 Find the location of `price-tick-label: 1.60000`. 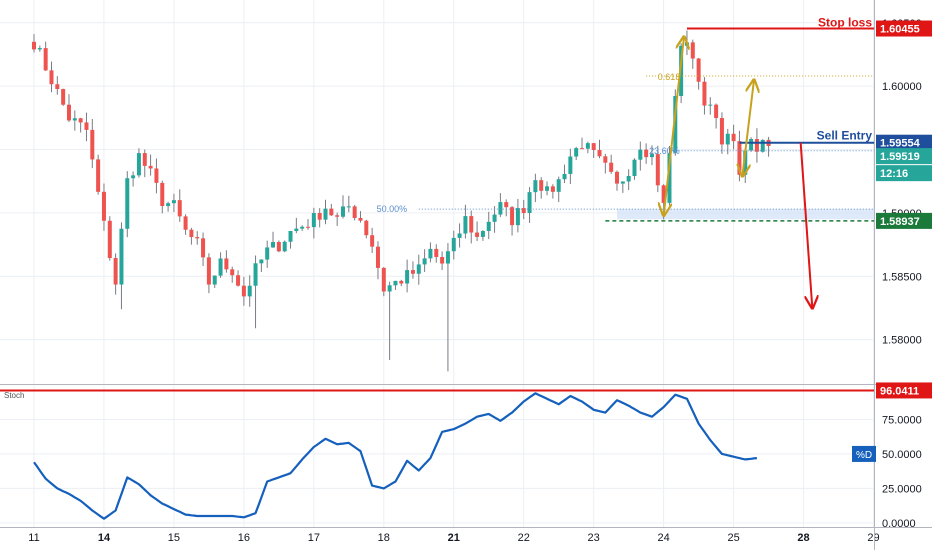

price-tick-label: 1.60000 is located at coordinates (902, 87).